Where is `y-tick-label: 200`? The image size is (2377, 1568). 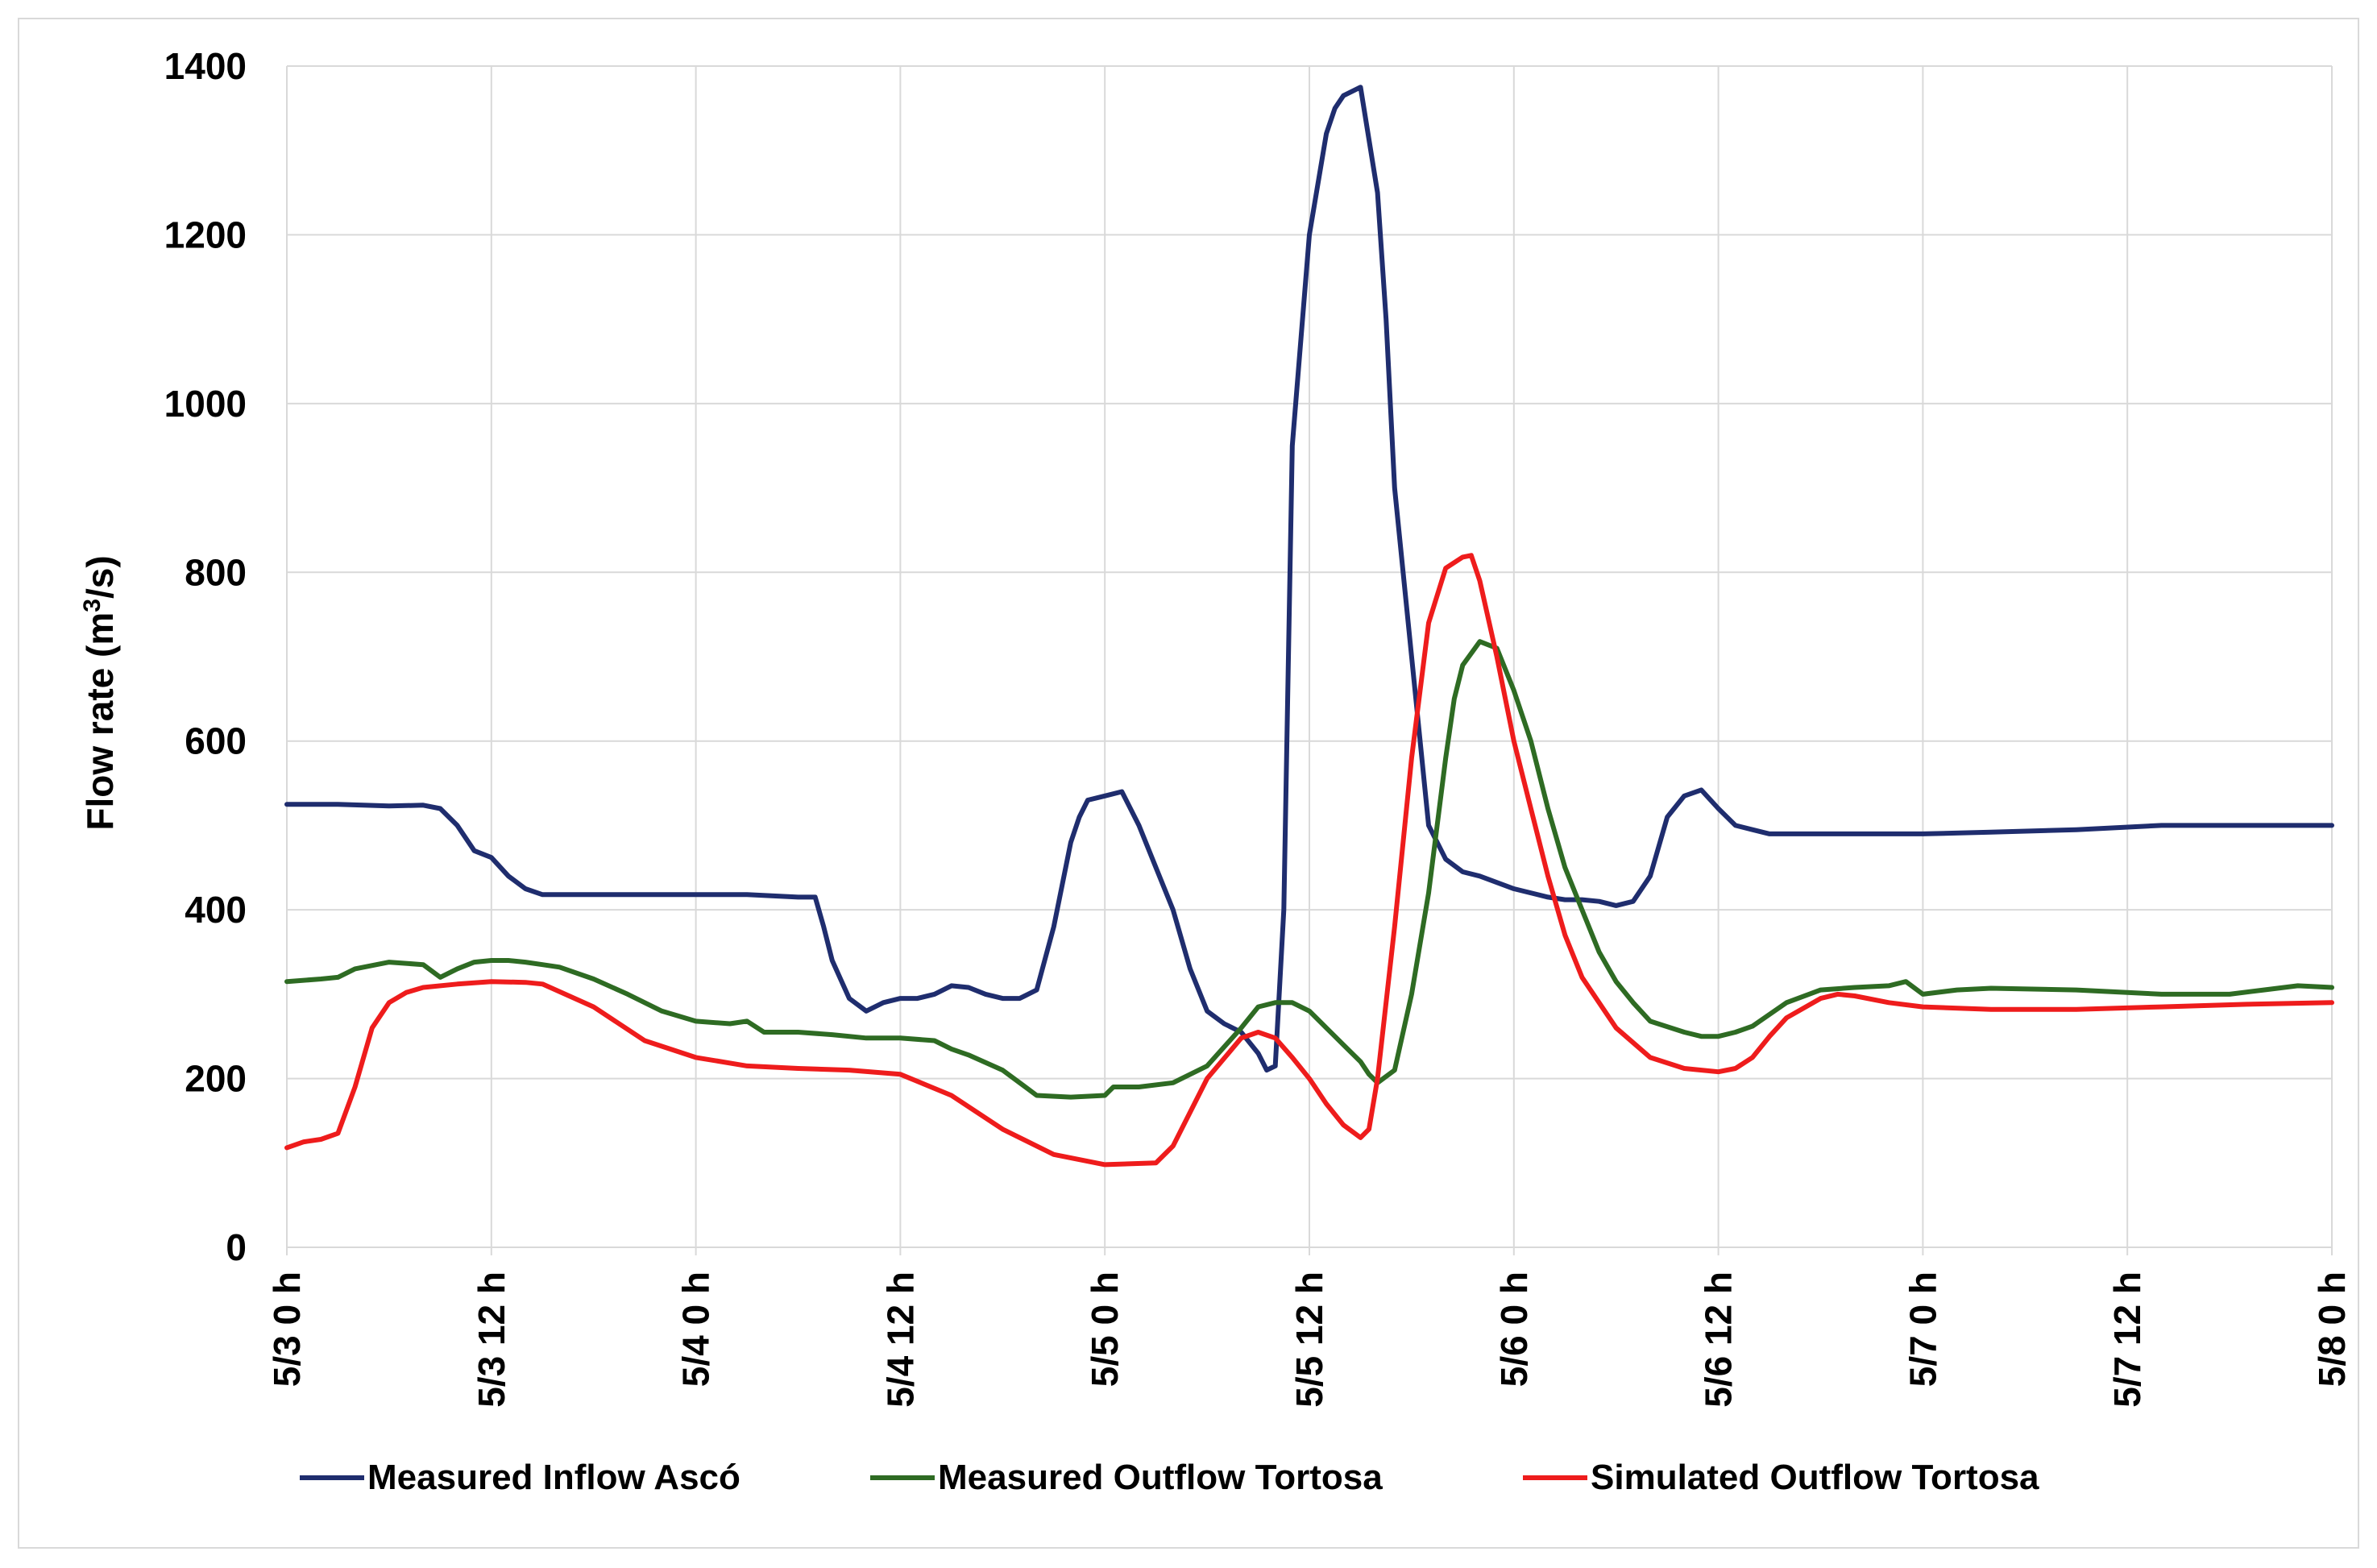
y-tick-label: 200 is located at coordinates (216, 1079).